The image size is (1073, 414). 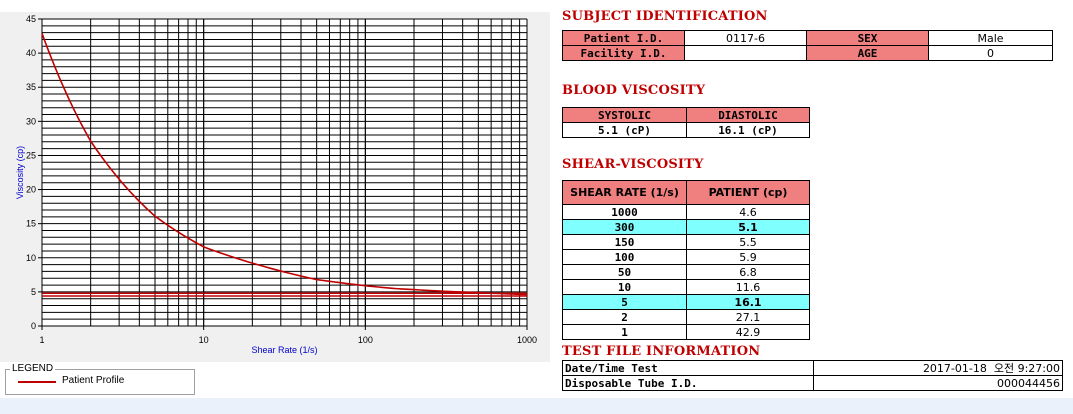 I want to click on y-tick-label: 0, so click(x=33, y=326).